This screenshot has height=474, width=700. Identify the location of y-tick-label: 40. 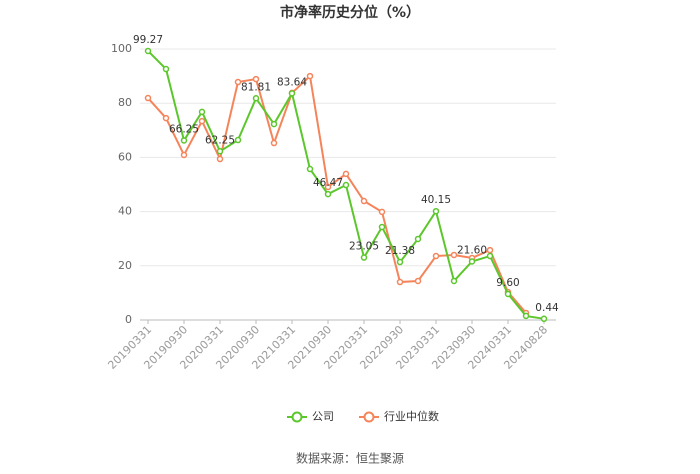
(125, 211).